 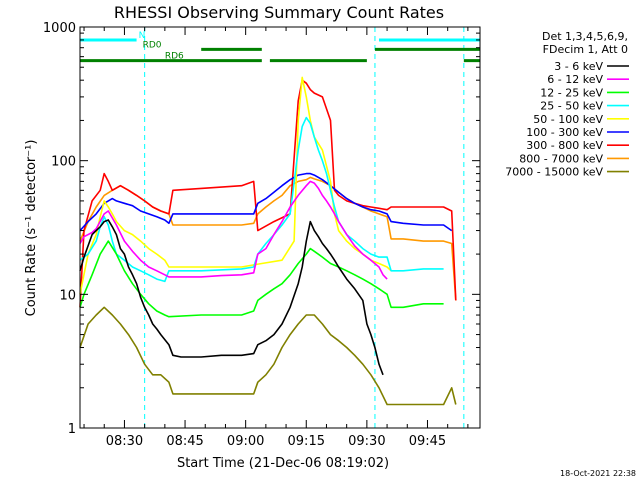 What do you see at coordinates (585, 36) in the screenshot?
I see `legend-header-line-1: Det 1,3,4,5,6,9,` at bounding box center [585, 36].